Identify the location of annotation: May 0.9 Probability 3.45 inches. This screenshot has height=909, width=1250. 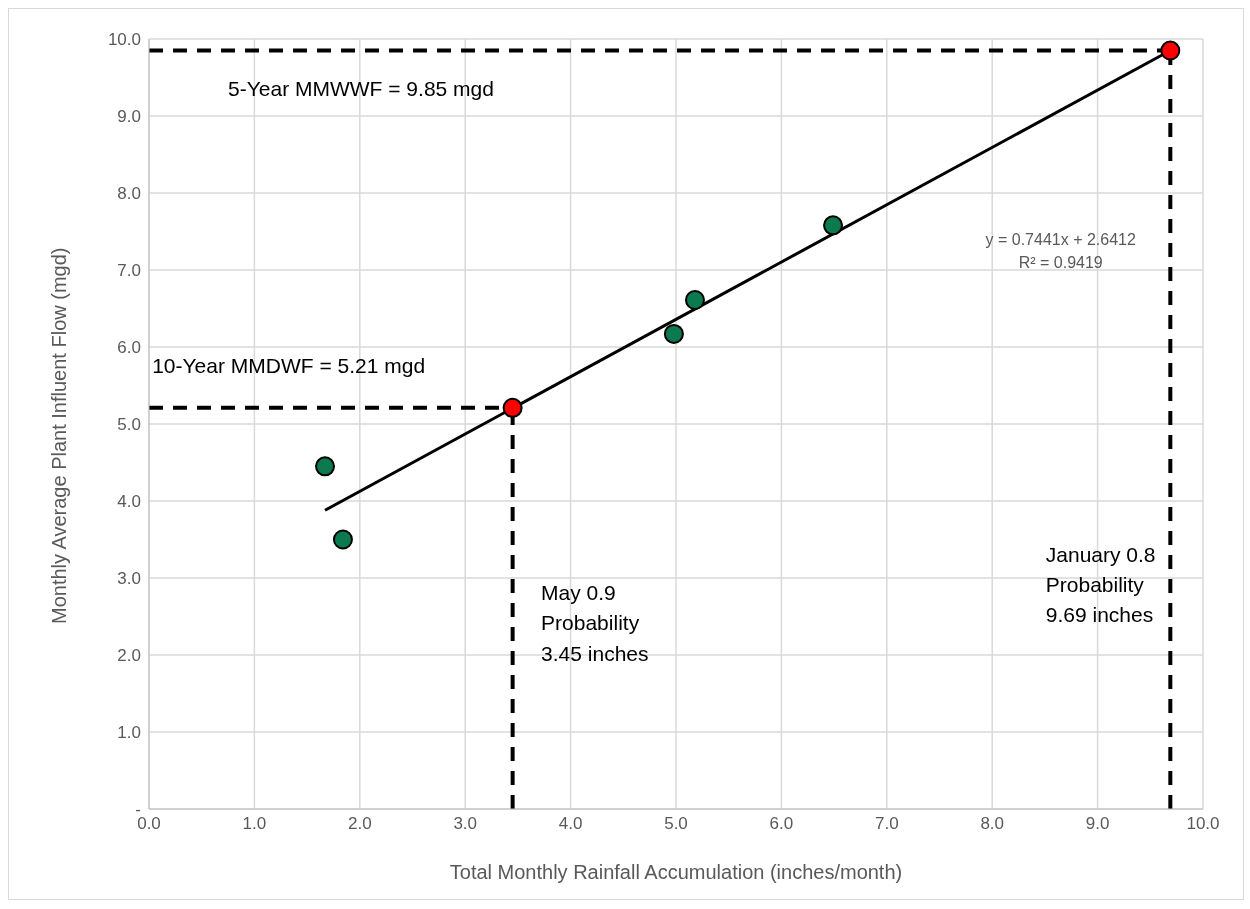
(595, 623).